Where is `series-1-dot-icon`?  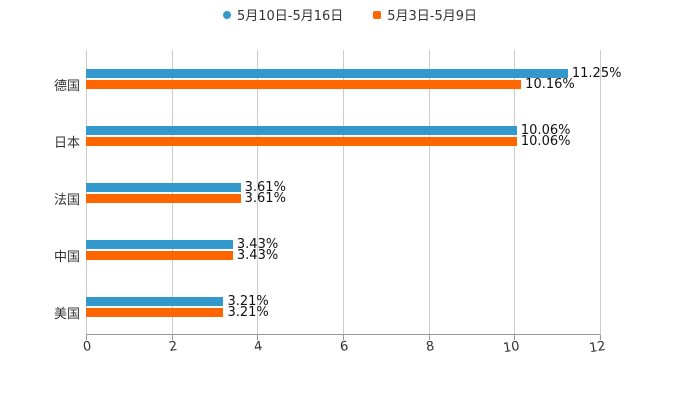 series-1-dot-icon is located at coordinates (226, 14).